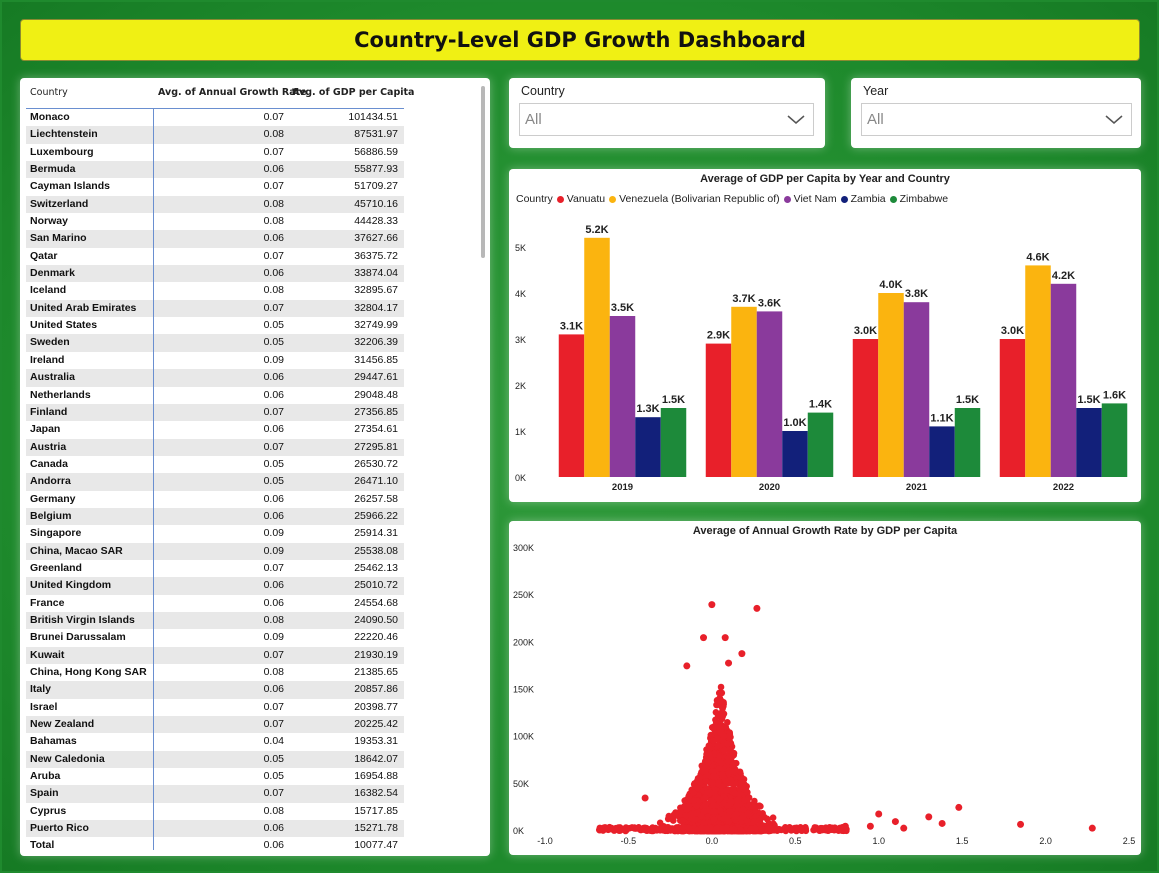 The image size is (1159, 873). What do you see at coordinates (295, 91) in the screenshot?
I see `sort-descending-icon: ▼` at bounding box center [295, 91].